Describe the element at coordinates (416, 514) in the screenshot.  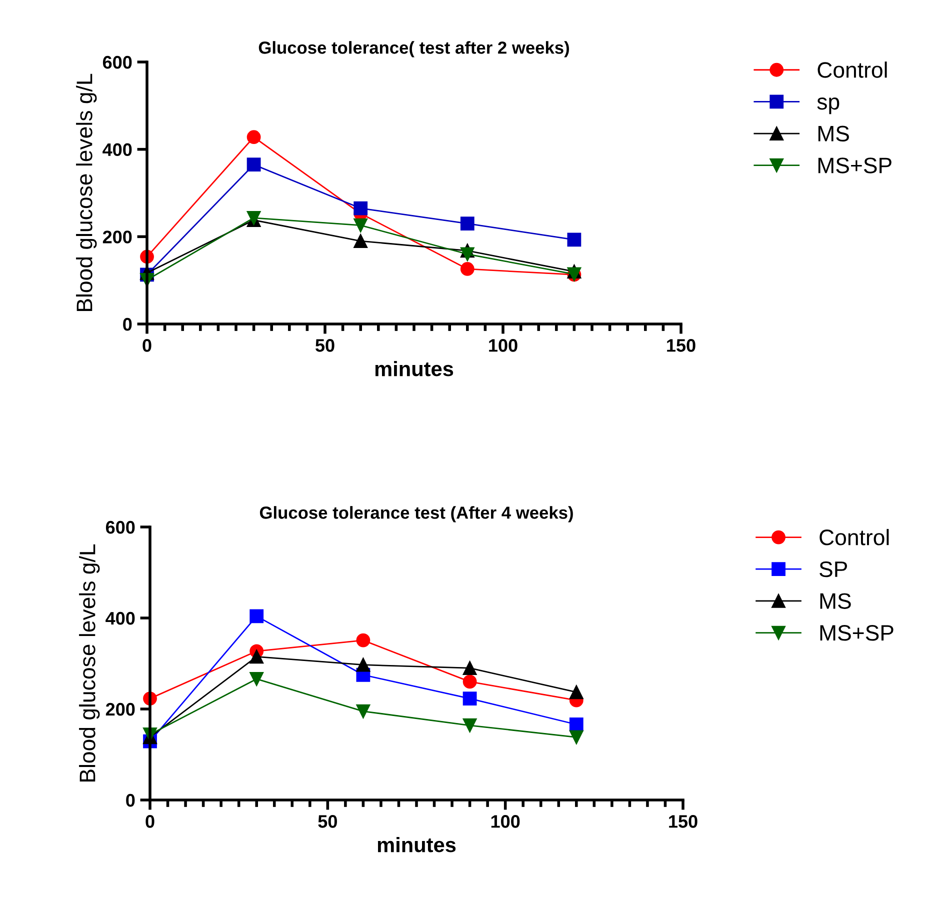
I see `chart-title: Glucose tolerance test (After 4 weeks)` at that location.